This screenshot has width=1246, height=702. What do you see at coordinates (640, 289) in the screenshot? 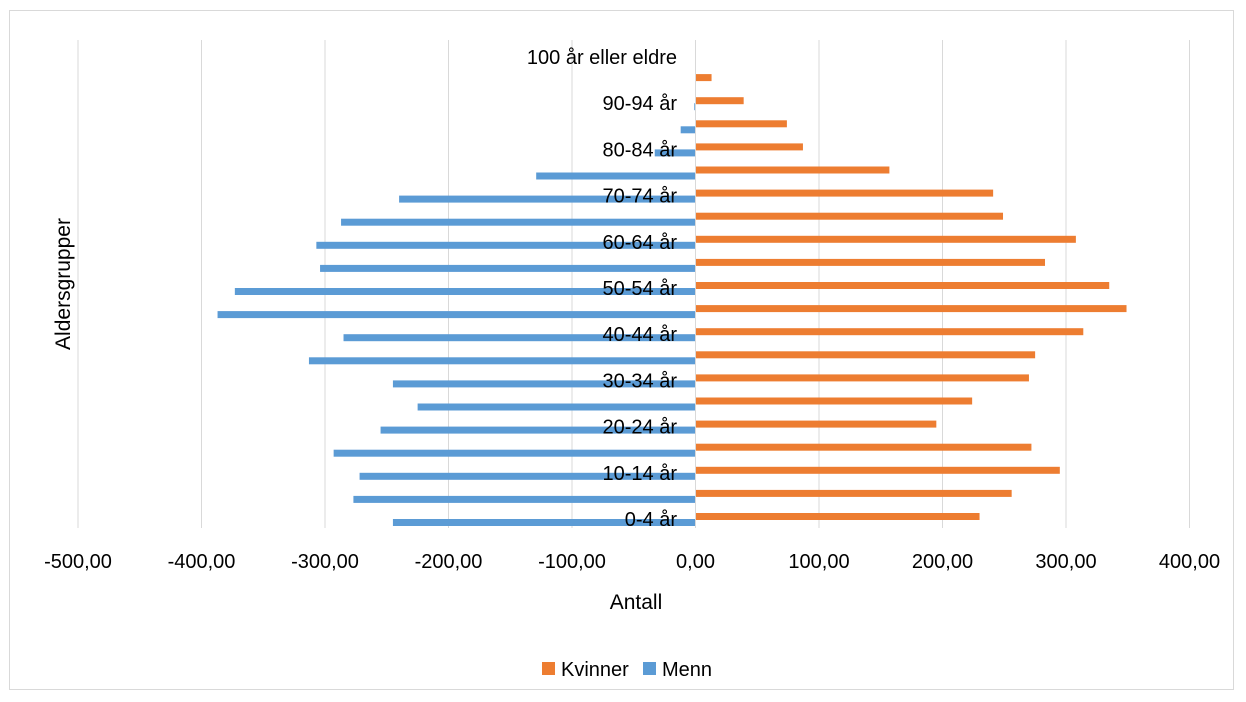
I see `category-label: 50-54 år` at bounding box center [640, 289].